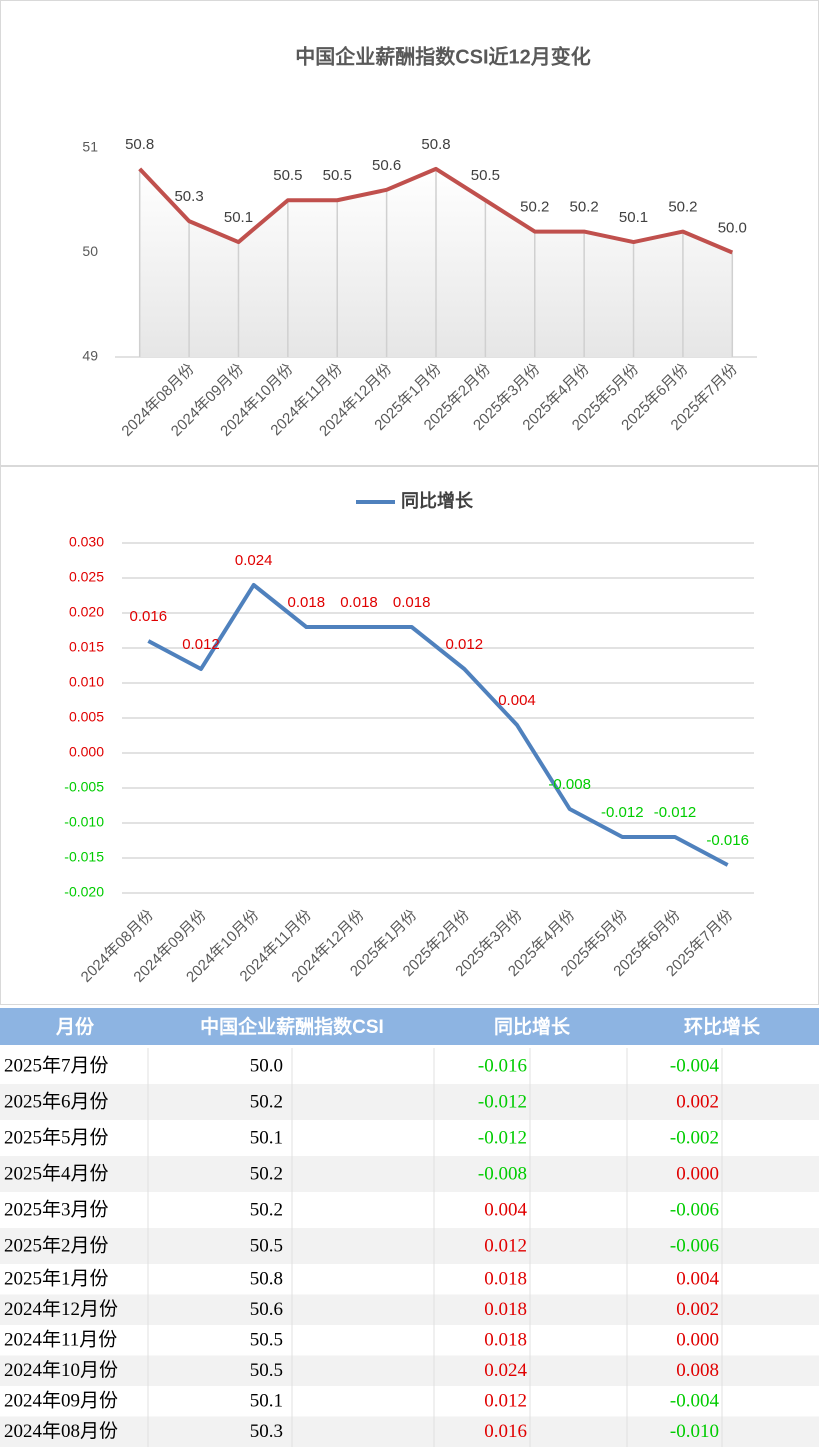 Image resolution: width=819 pixels, height=1447 pixels. Describe the element at coordinates (61, 1309) in the screenshot. I see `table-cell: 2024年12月份` at that location.